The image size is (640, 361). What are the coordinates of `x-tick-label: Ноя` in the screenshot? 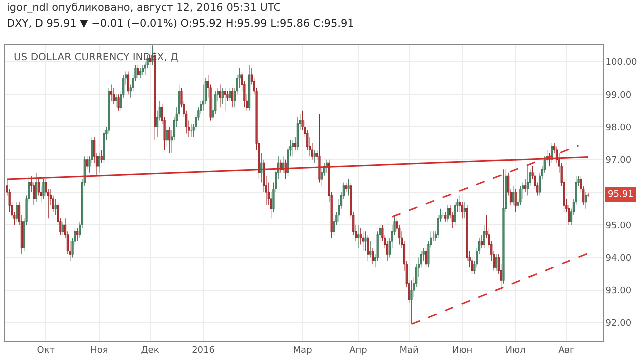 It's located at (99, 351).